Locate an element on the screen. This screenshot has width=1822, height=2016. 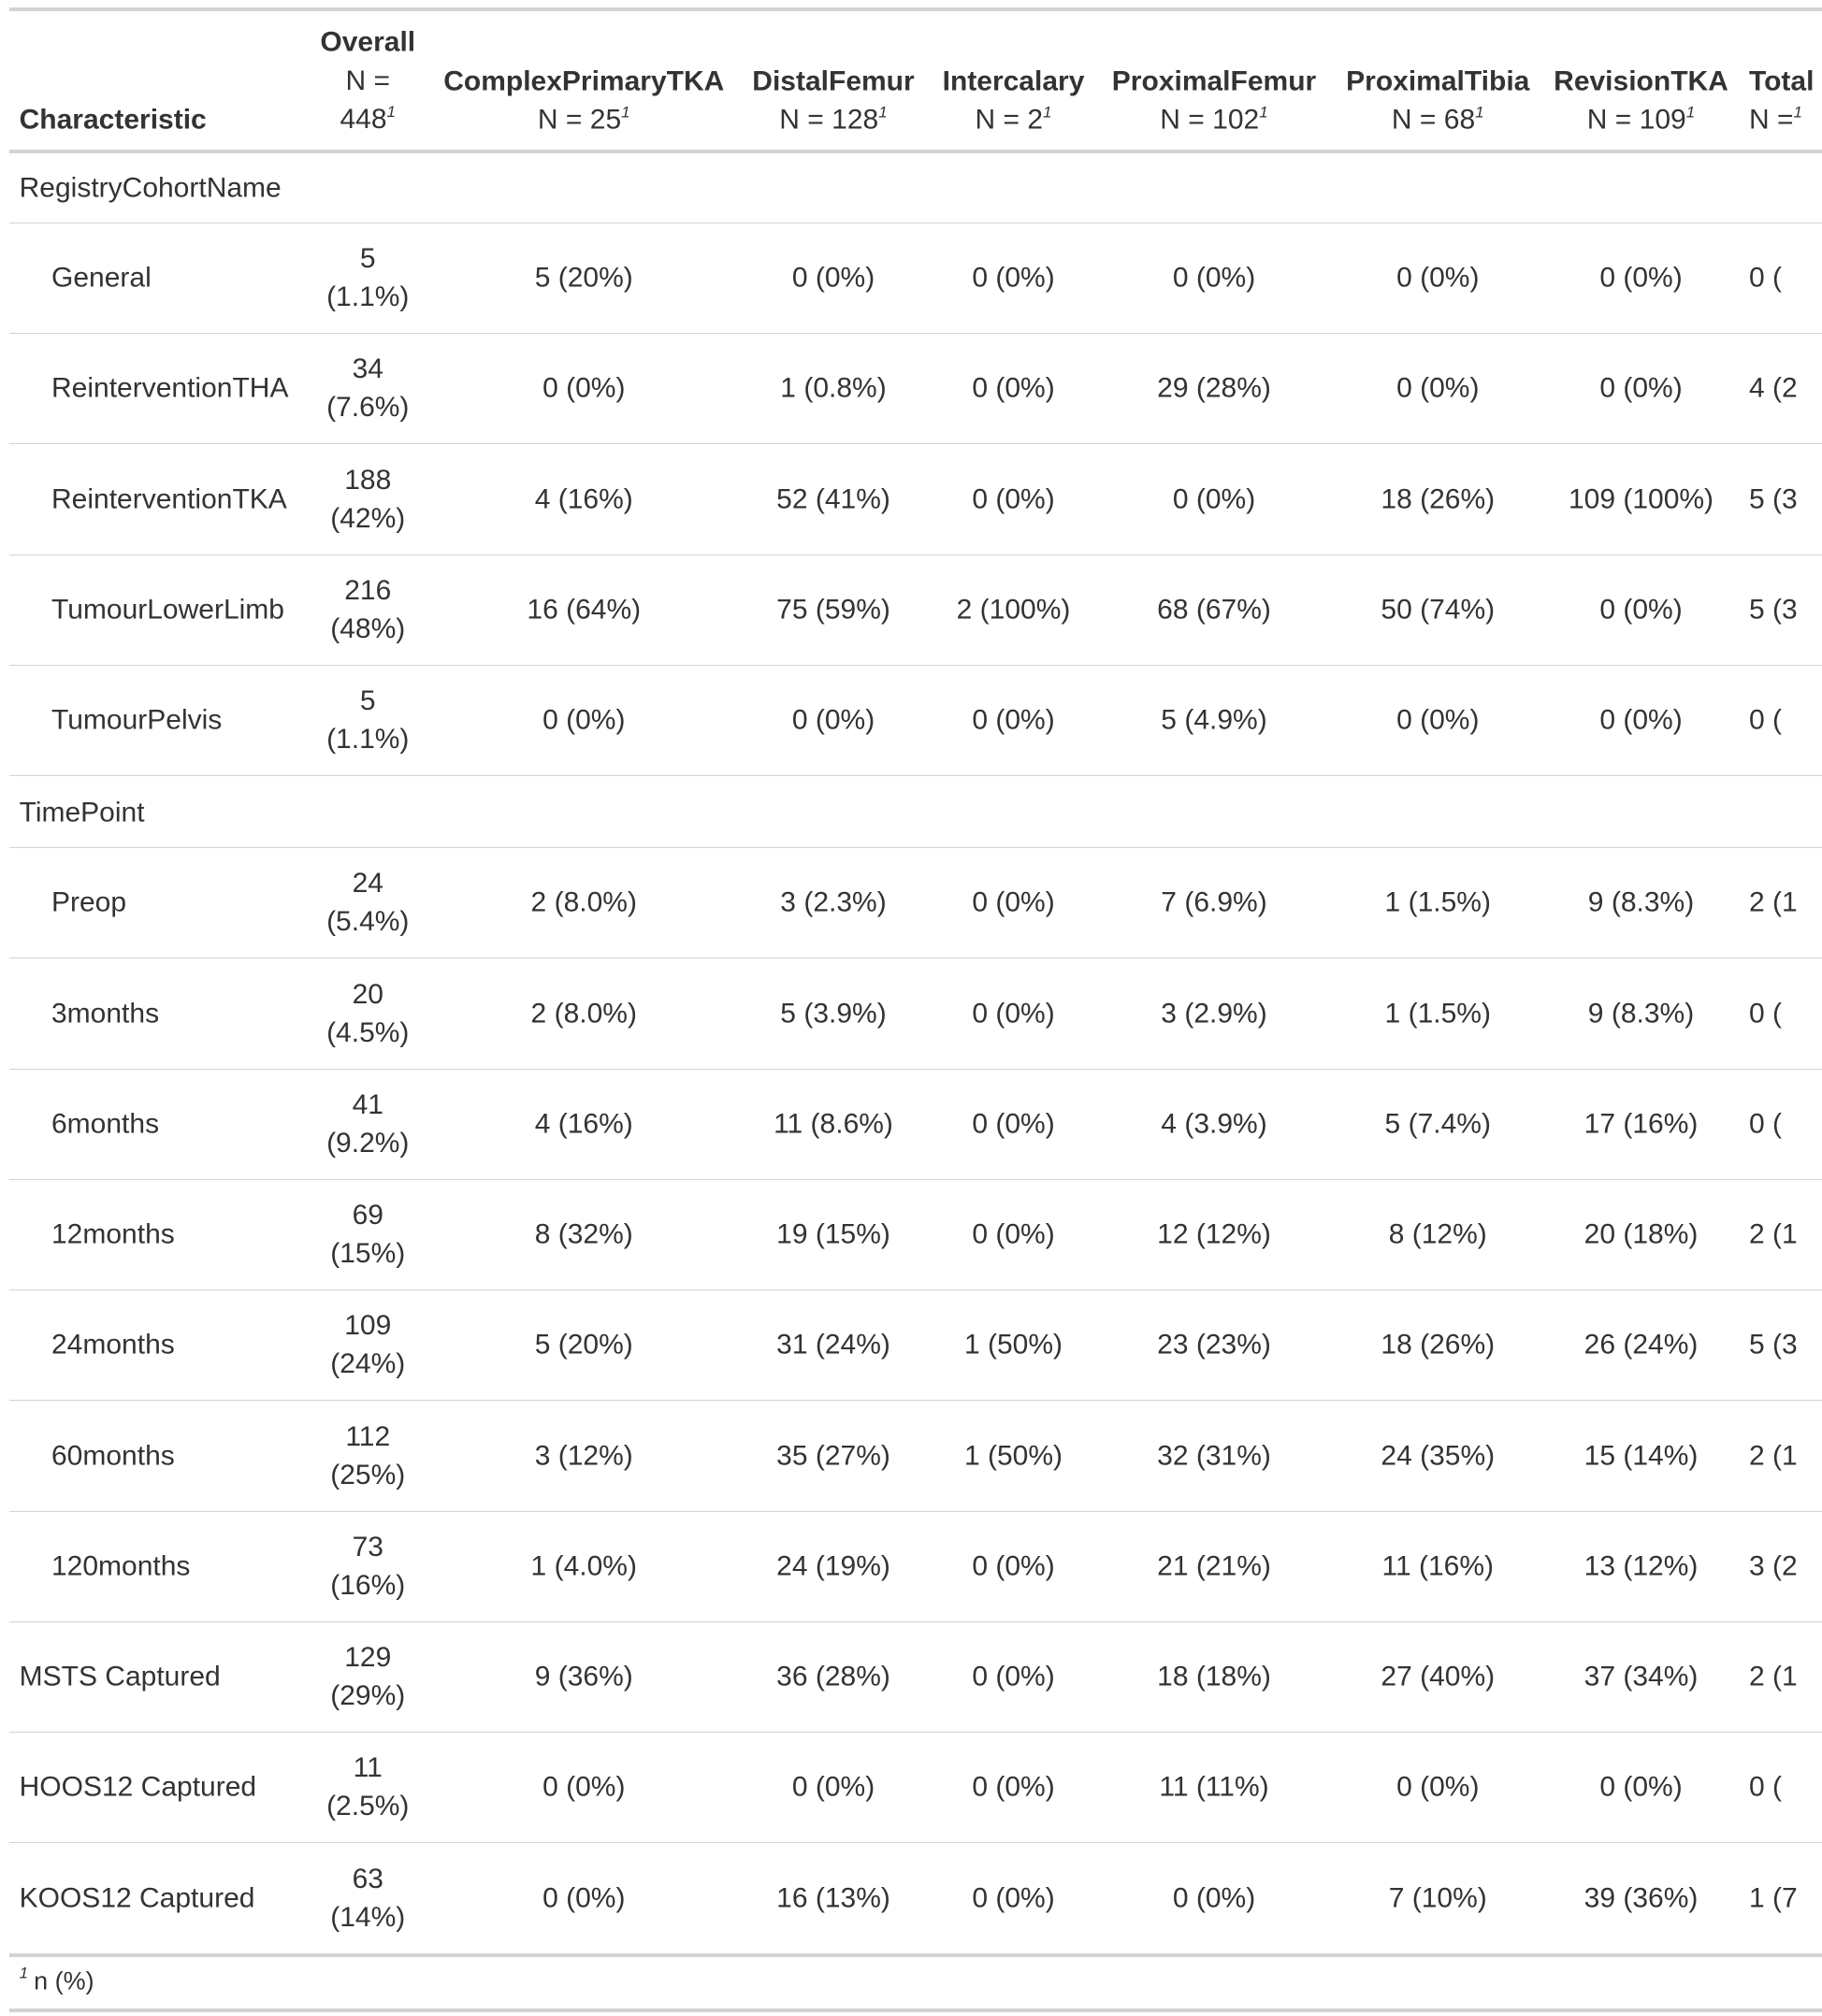
row-label: 3months is located at coordinates (105, 1013).